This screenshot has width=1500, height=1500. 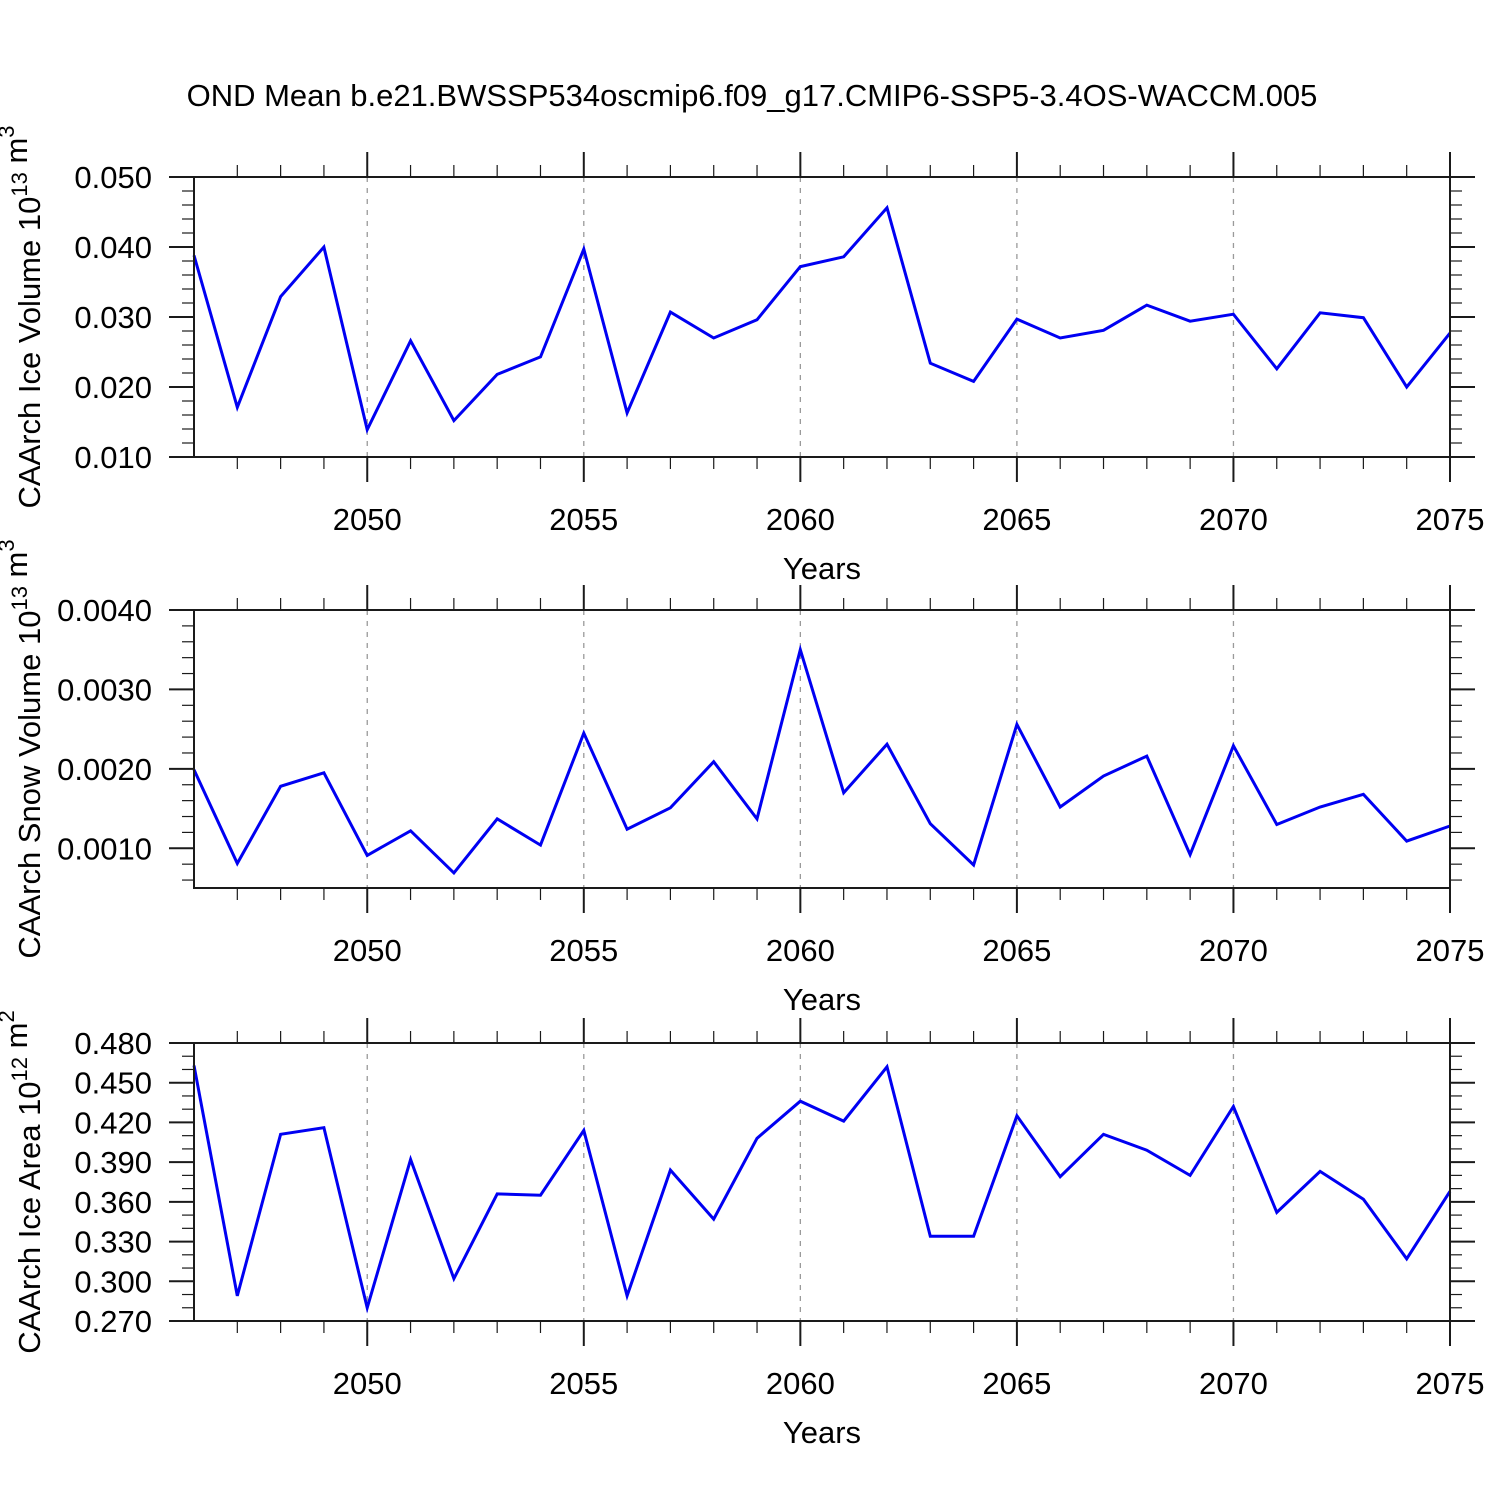 What do you see at coordinates (113, 247) in the screenshot?
I see `y-tick-label: 0.040` at bounding box center [113, 247].